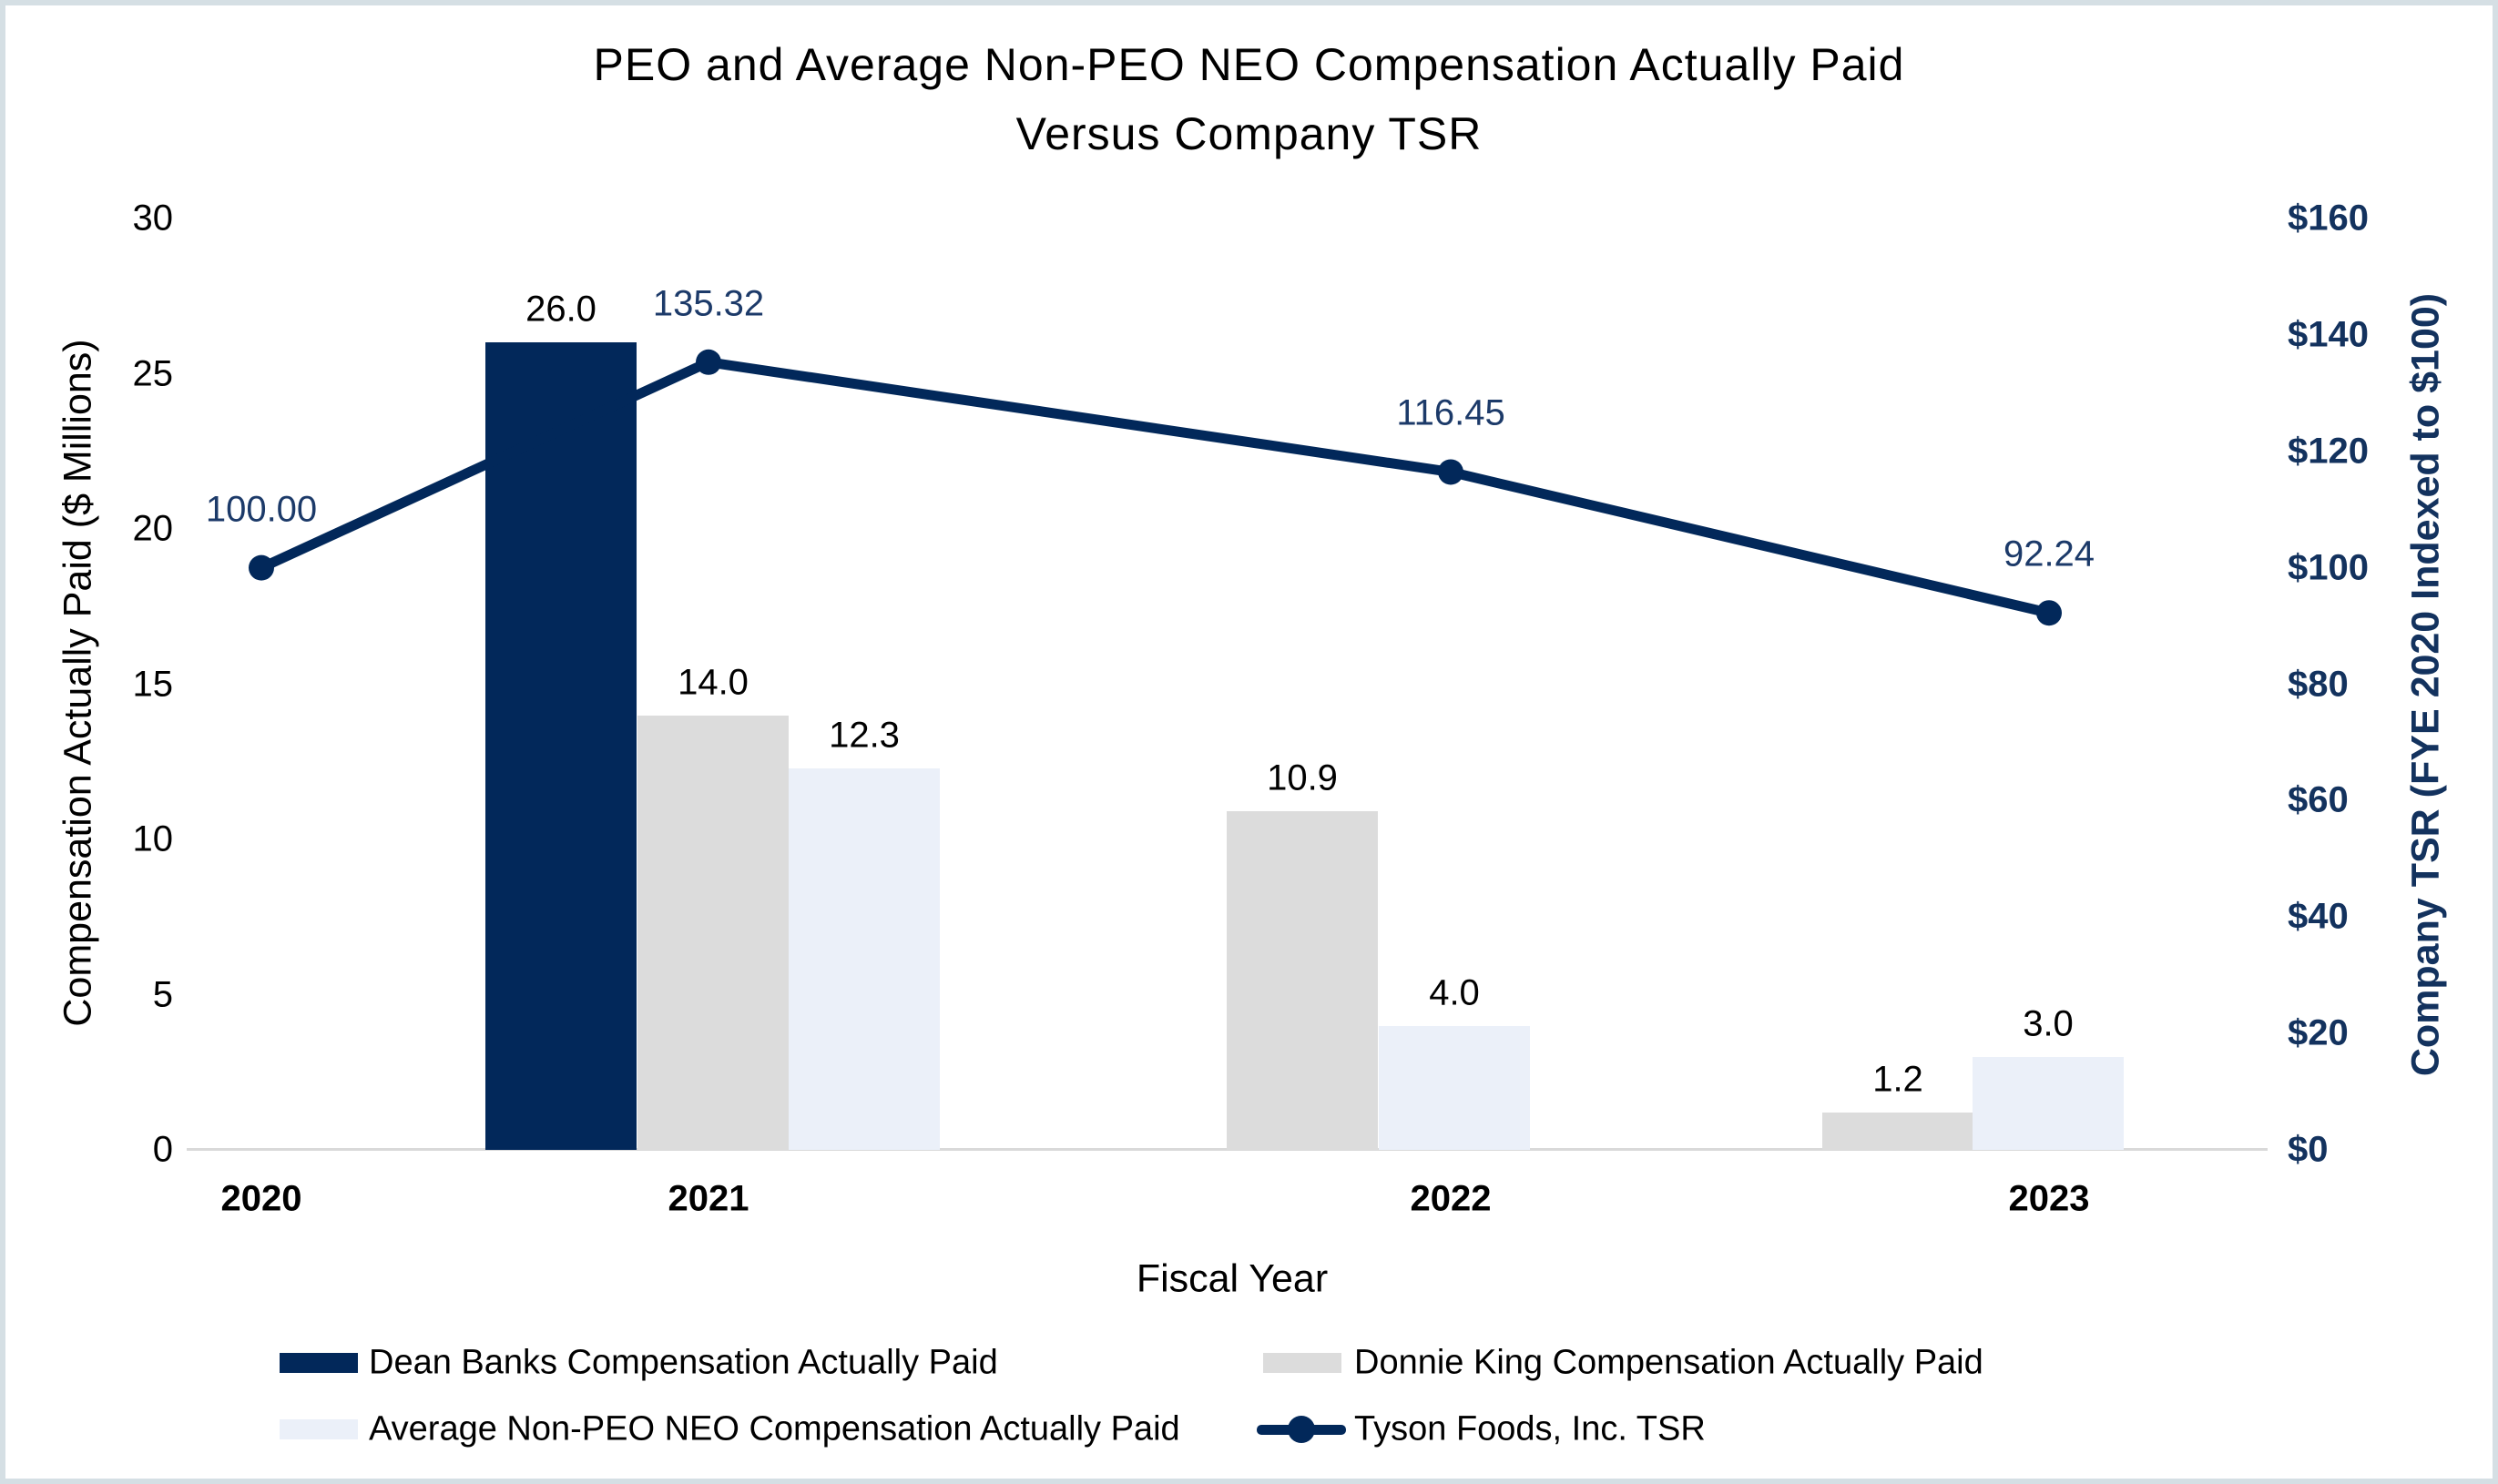 This screenshot has height=1484, width=2498. Describe the element at coordinates (261, 509) in the screenshot. I see `tsr-value-label: 100.00` at that location.